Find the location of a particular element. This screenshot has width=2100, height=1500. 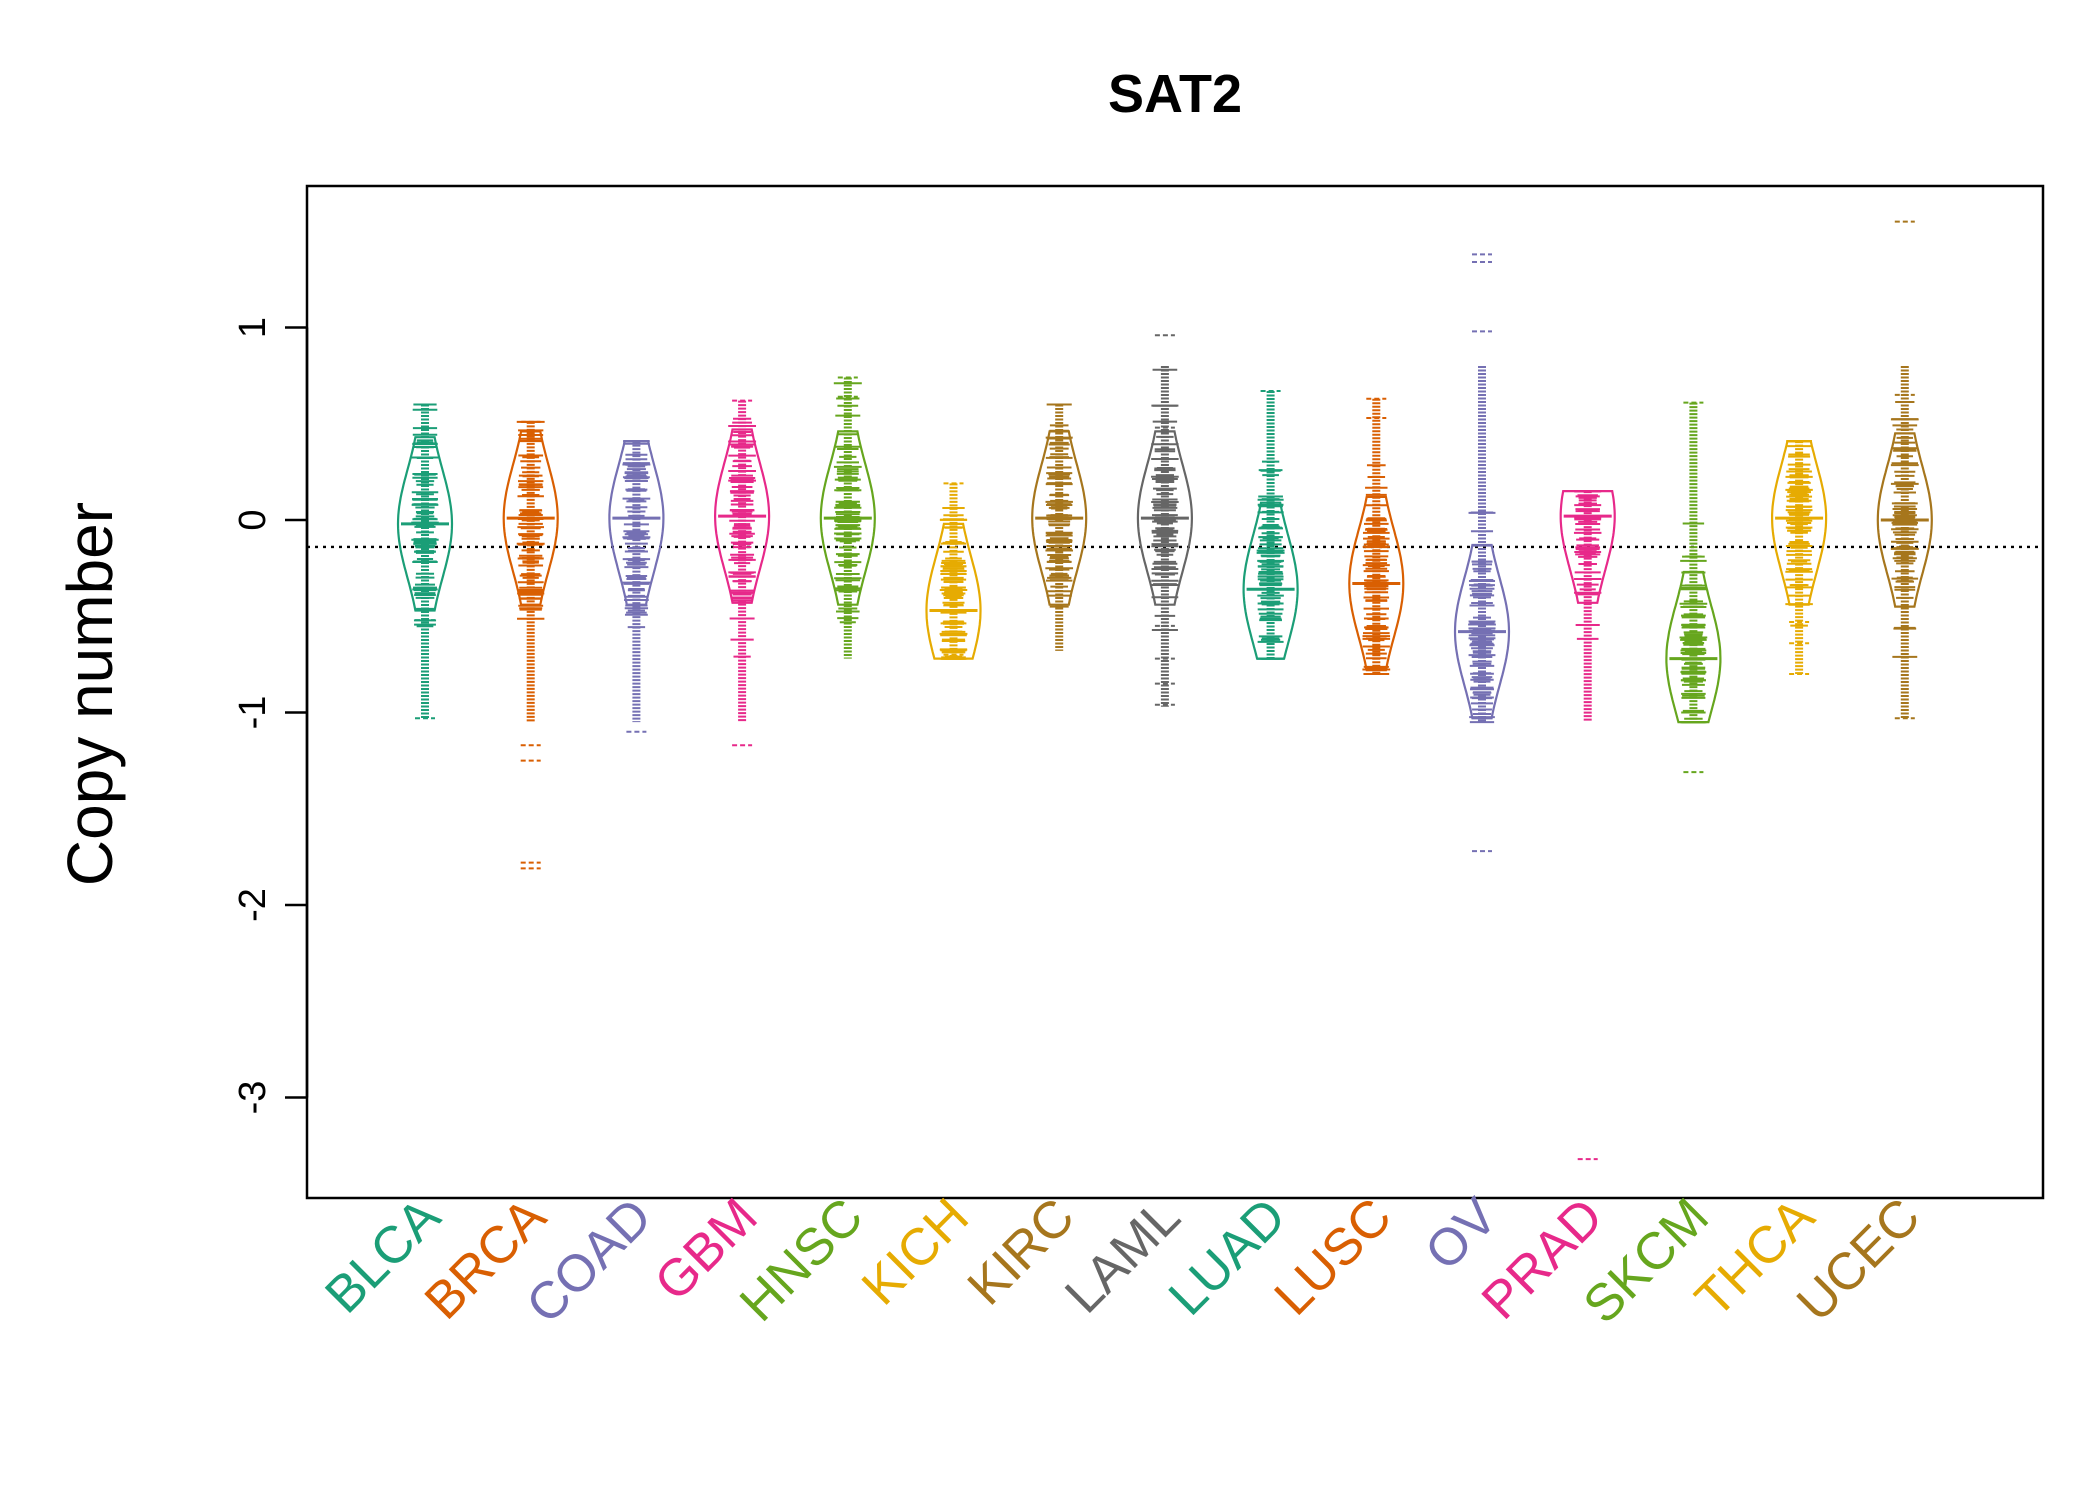

bean-coad is located at coordinates (636, 586).